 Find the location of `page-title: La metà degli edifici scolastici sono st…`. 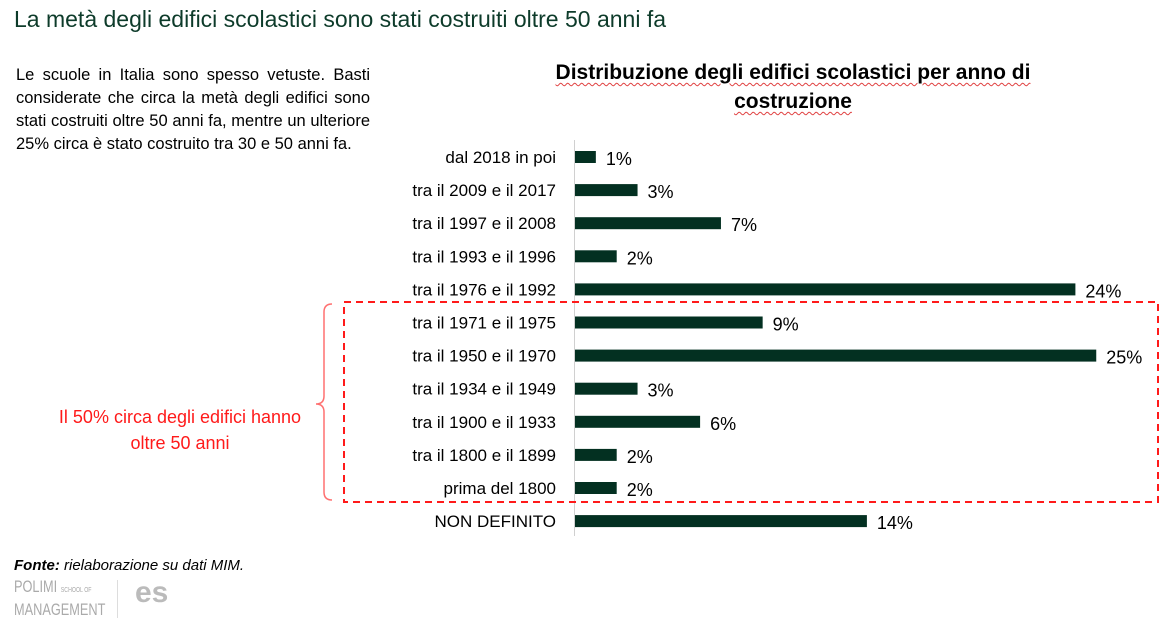

page-title: La metà degli edifici scolastici sono st… is located at coordinates (340, 19).